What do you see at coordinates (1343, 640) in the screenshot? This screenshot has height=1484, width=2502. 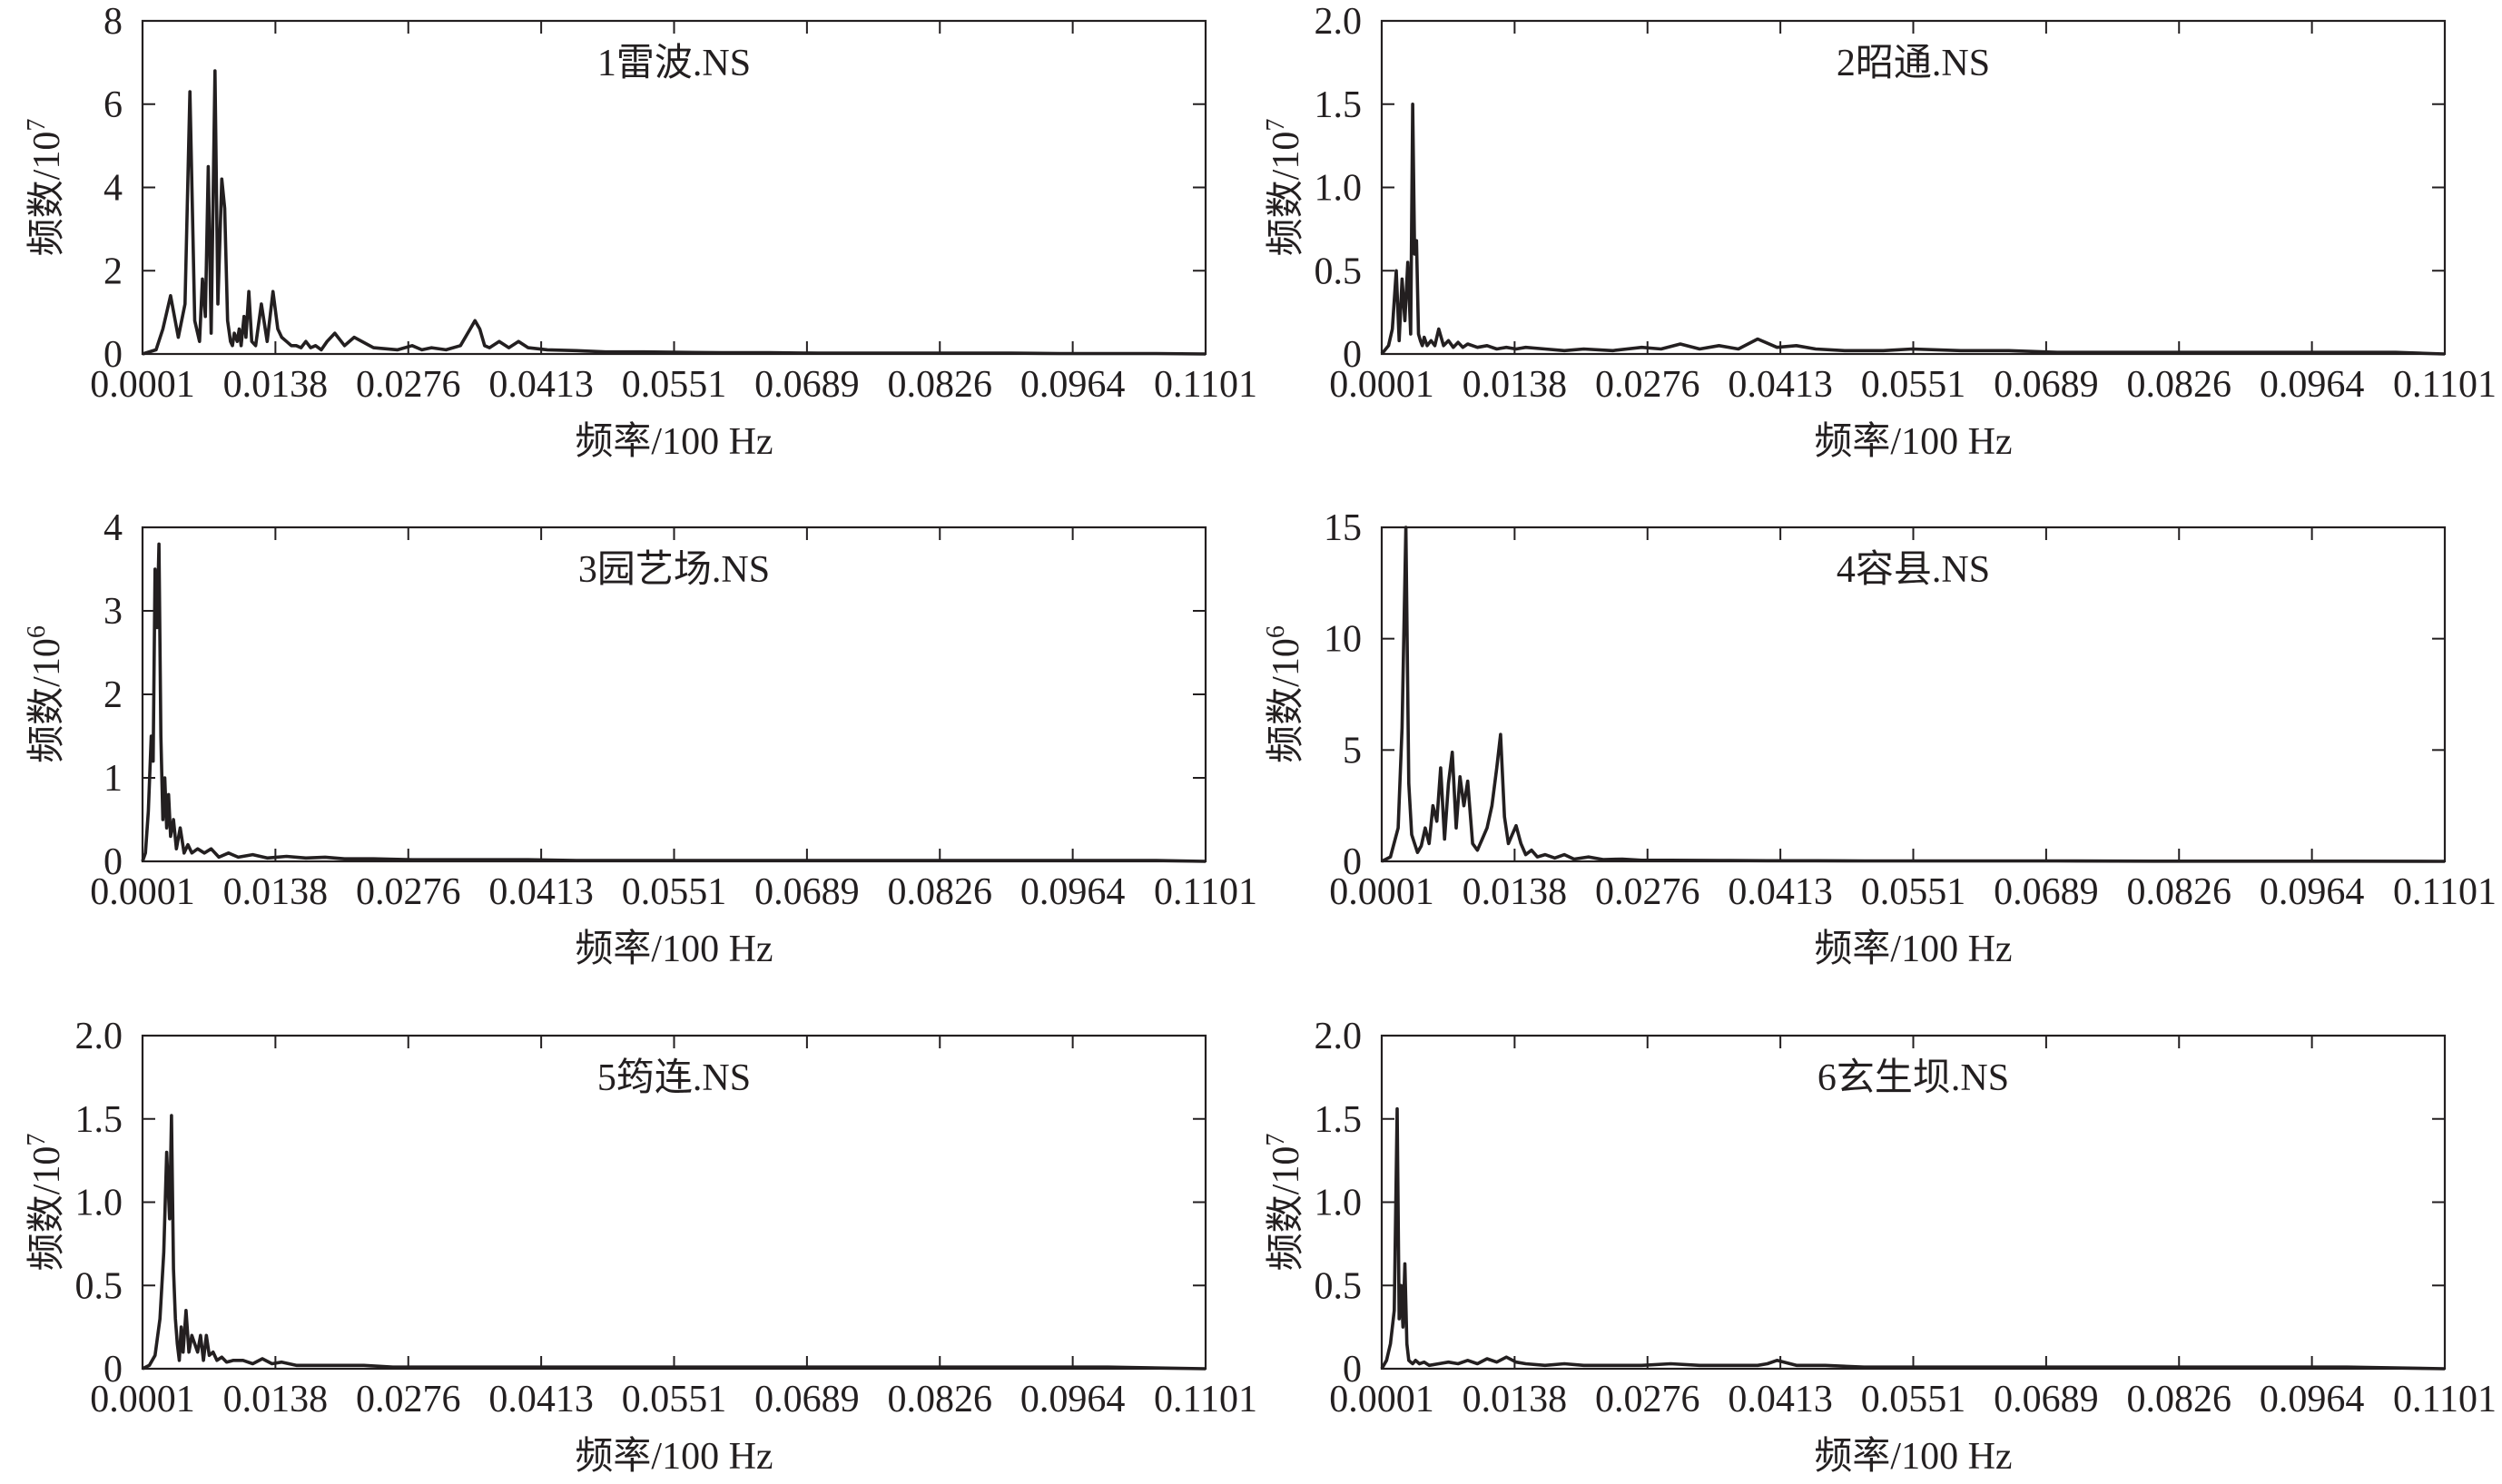 I see `y-tick-label: 10` at bounding box center [1343, 640].